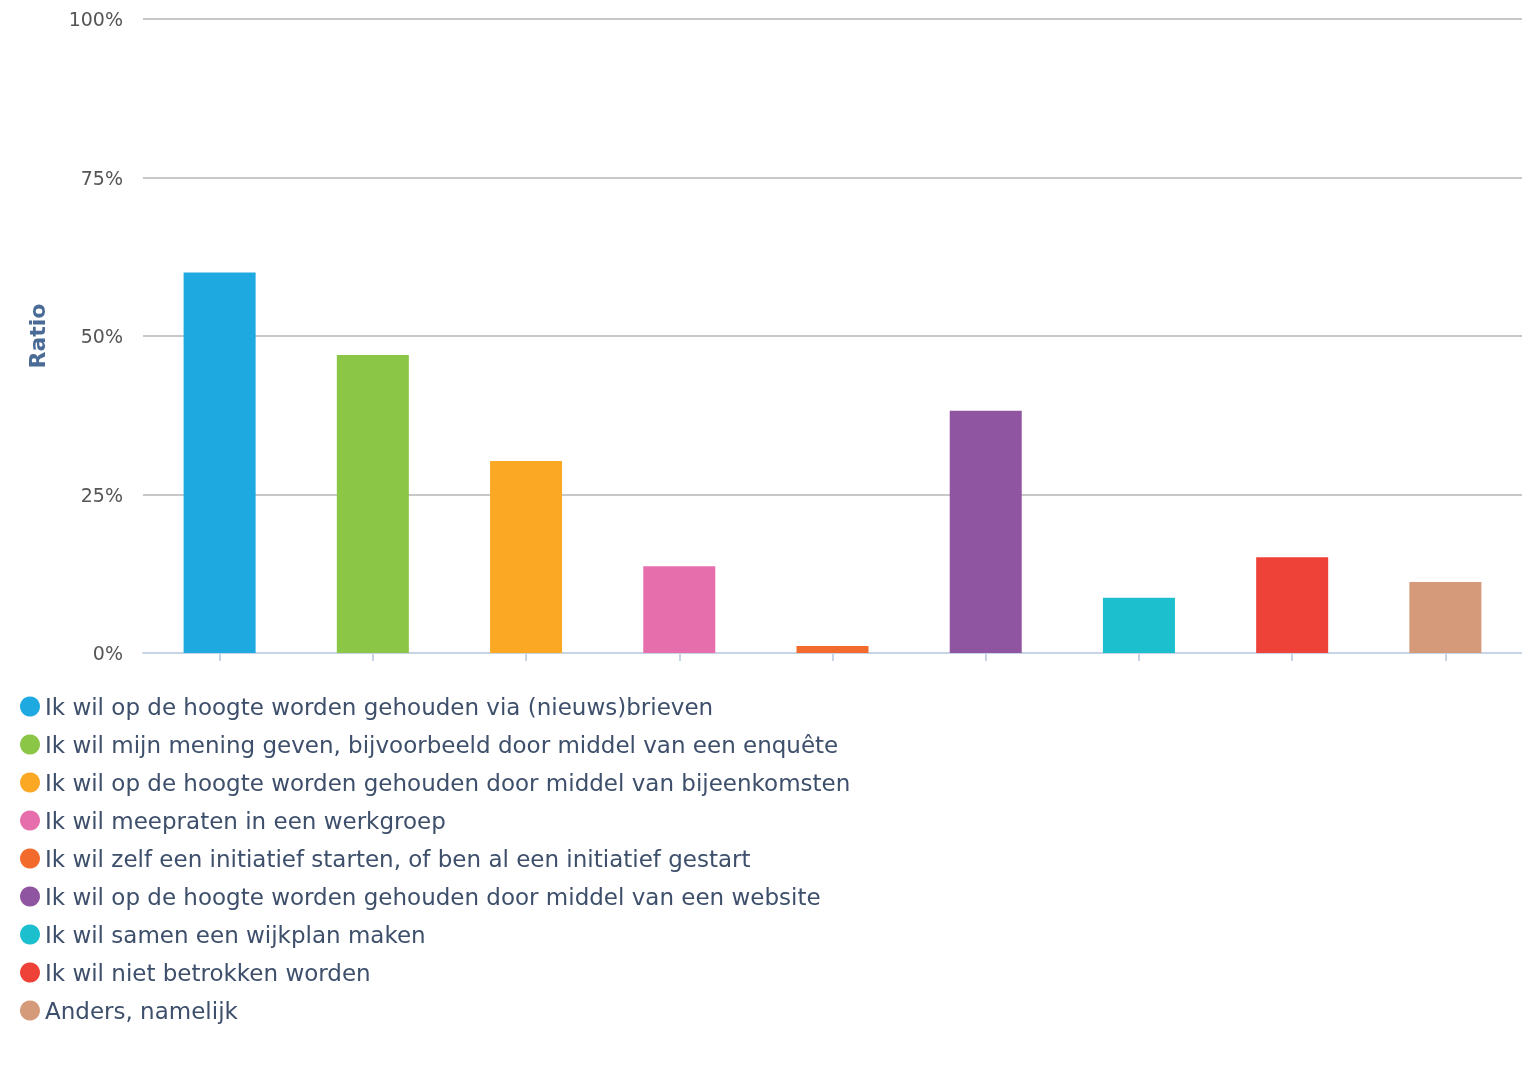 The height and width of the screenshot is (1068, 1522). What do you see at coordinates (448, 782) in the screenshot?
I see `legend-label: Ik wil op de hoogte worden gehouden door middel van bijeenkomsten` at bounding box center [448, 782].